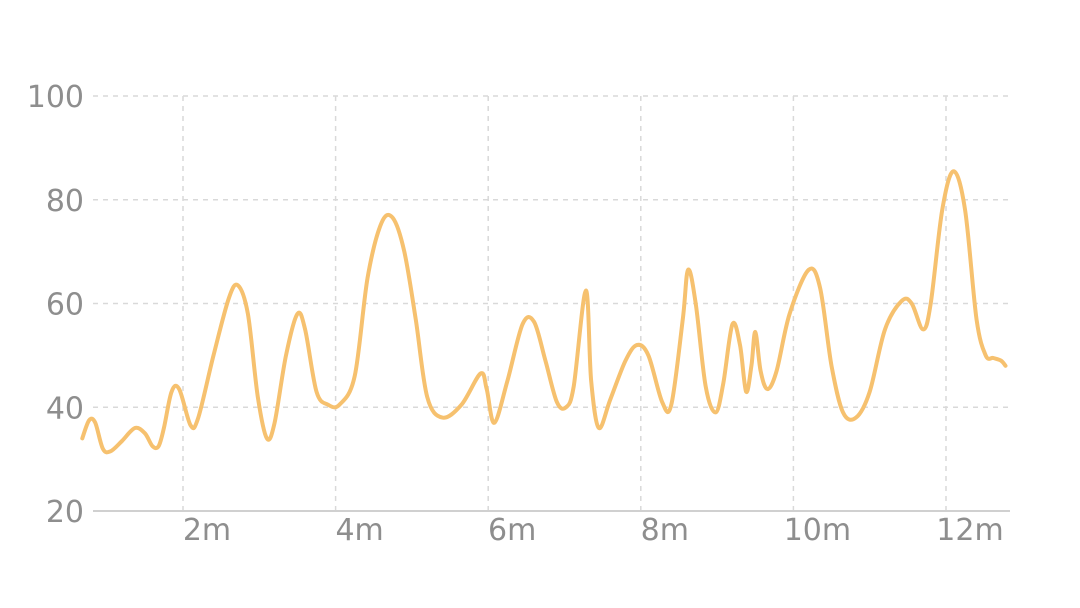 The width and height of the screenshot is (1080, 608). What do you see at coordinates (969, 530) in the screenshot?
I see `x-tick-label: 12m` at bounding box center [969, 530].